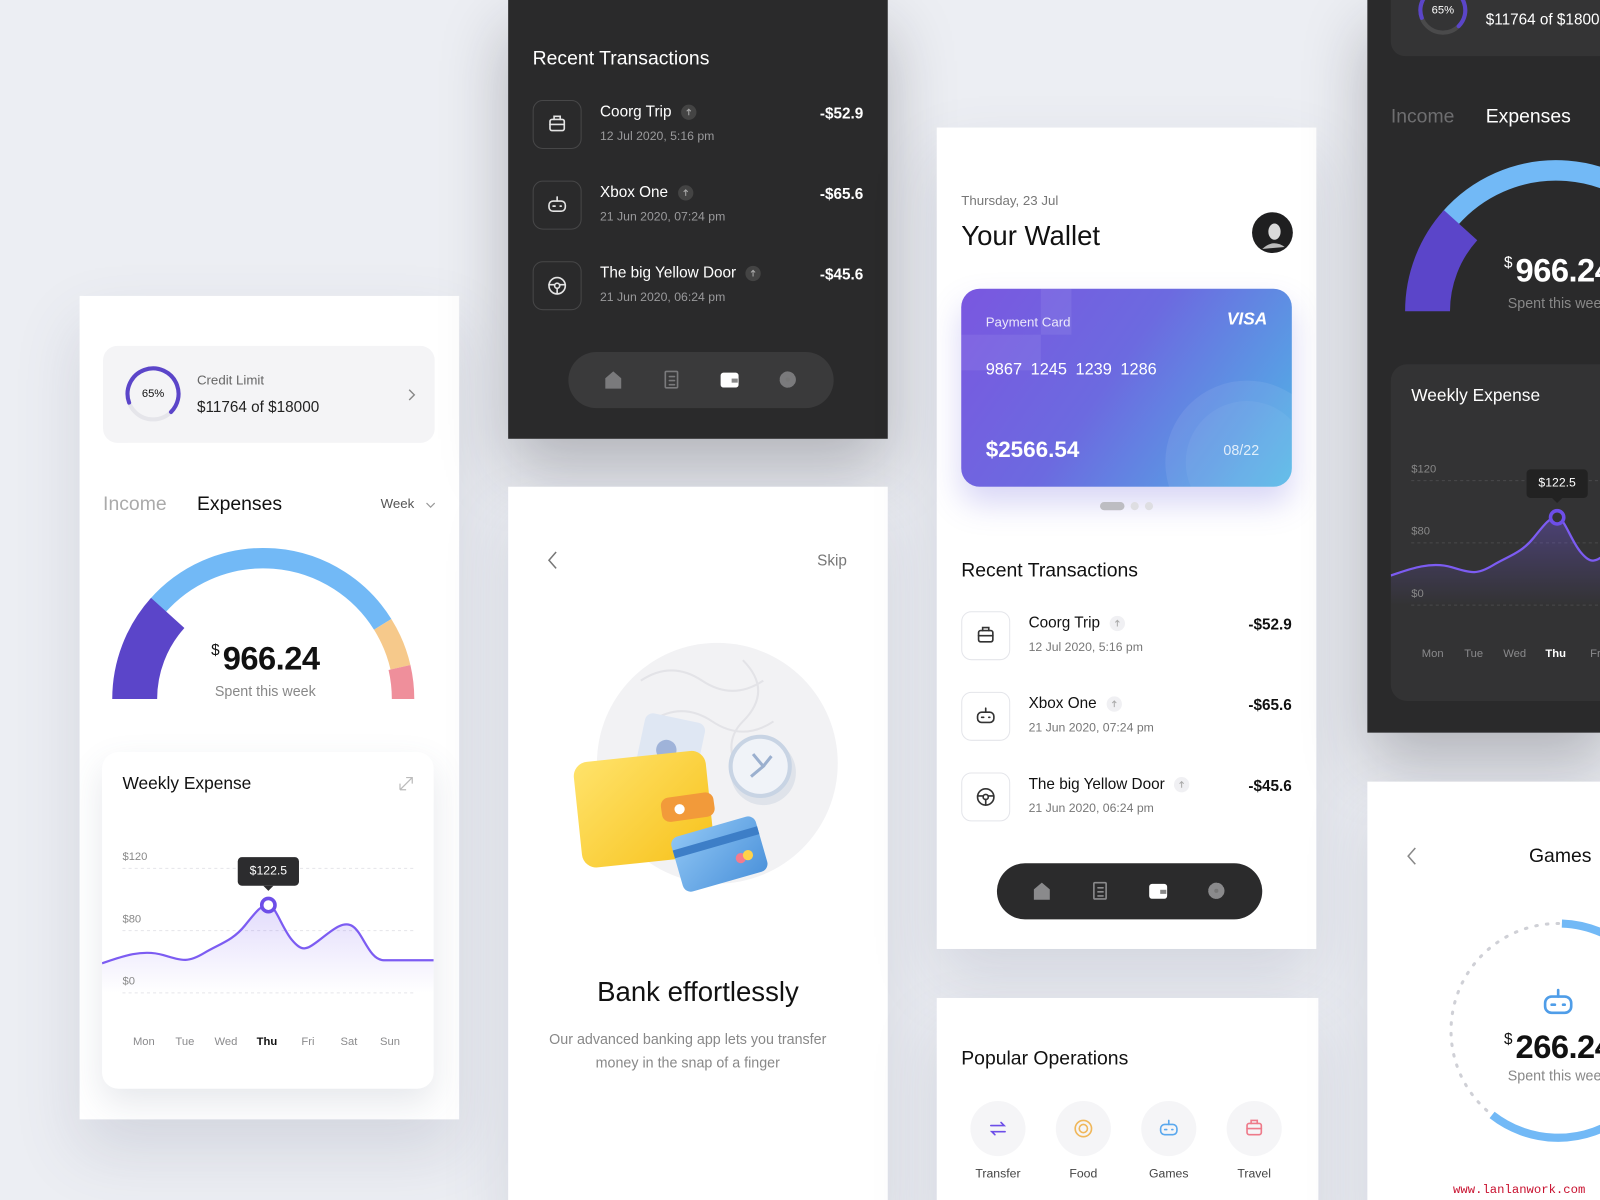  What do you see at coordinates (1093, 370) in the screenshot?
I see `card-number-group: 1239` at bounding box center [1093, 370].